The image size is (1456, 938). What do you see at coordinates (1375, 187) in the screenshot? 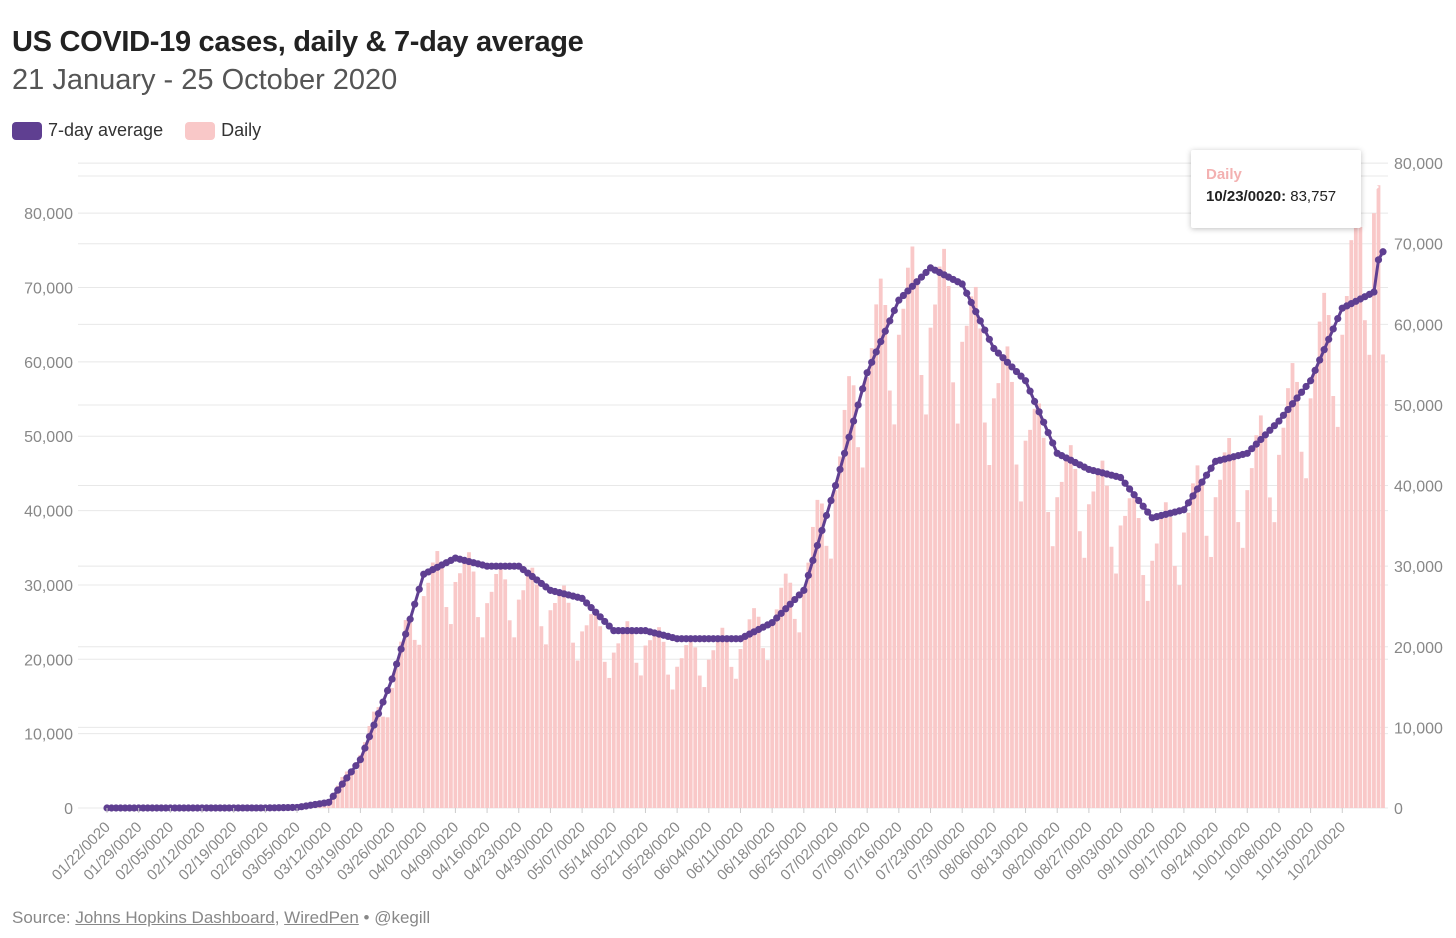
I see `tooltip-pointer` at bounding box center [1375, 187].